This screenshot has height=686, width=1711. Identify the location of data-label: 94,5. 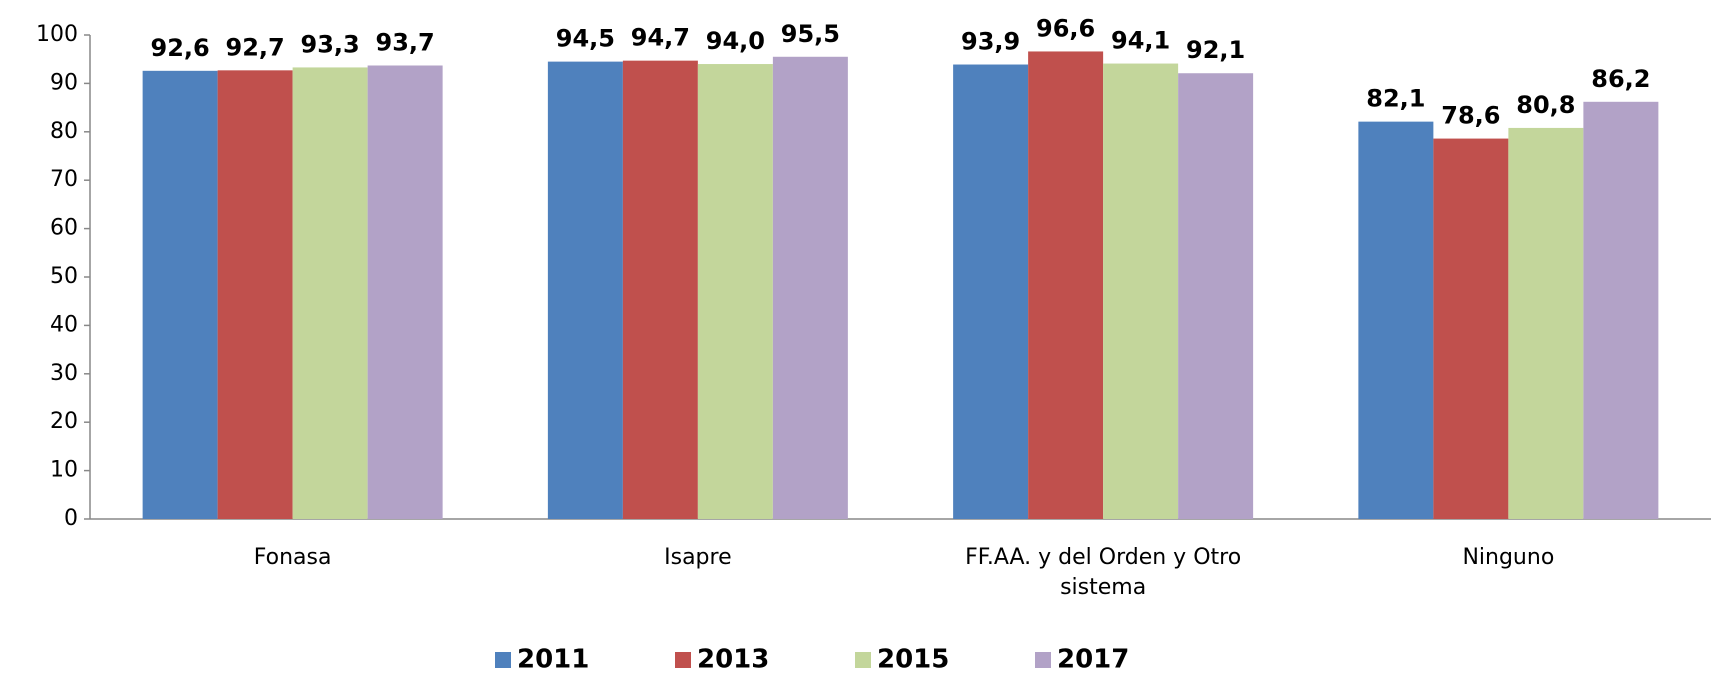
(585, 39).